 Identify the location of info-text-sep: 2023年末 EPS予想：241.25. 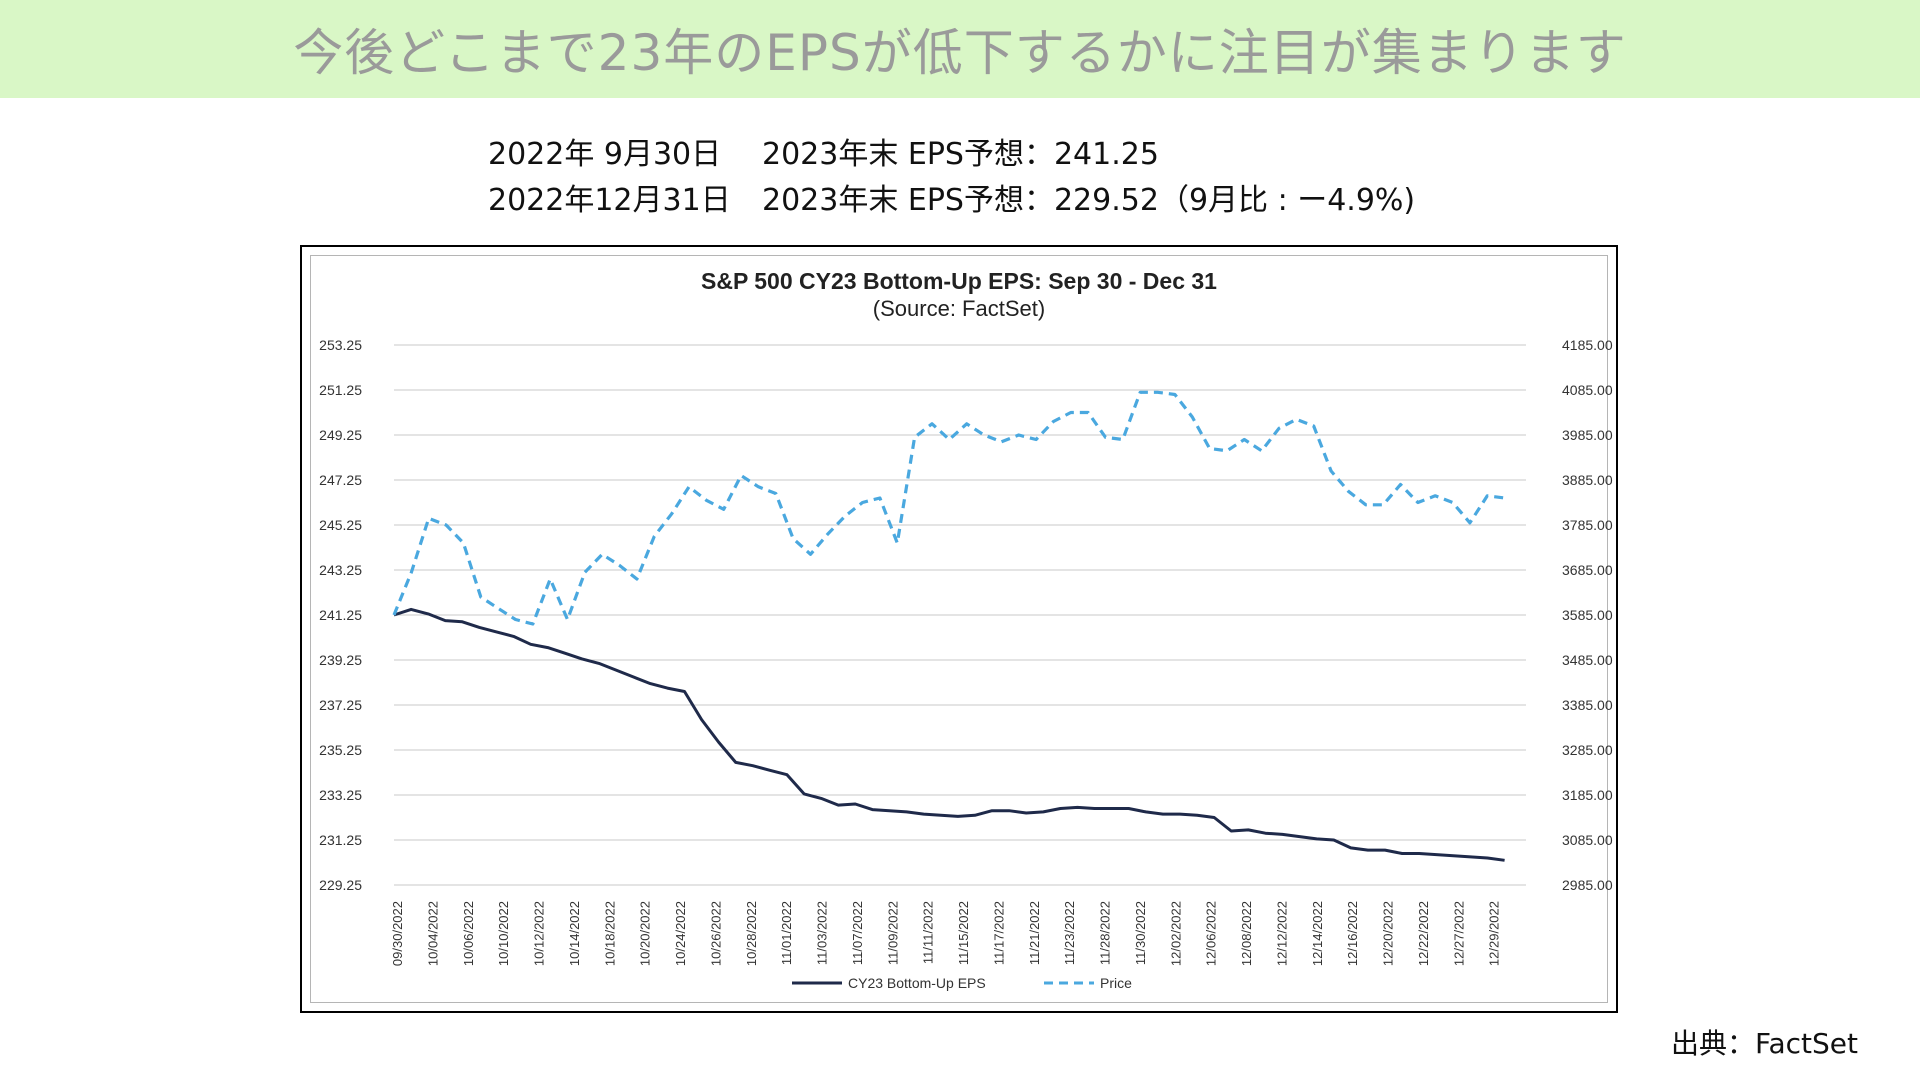
(960, 154).